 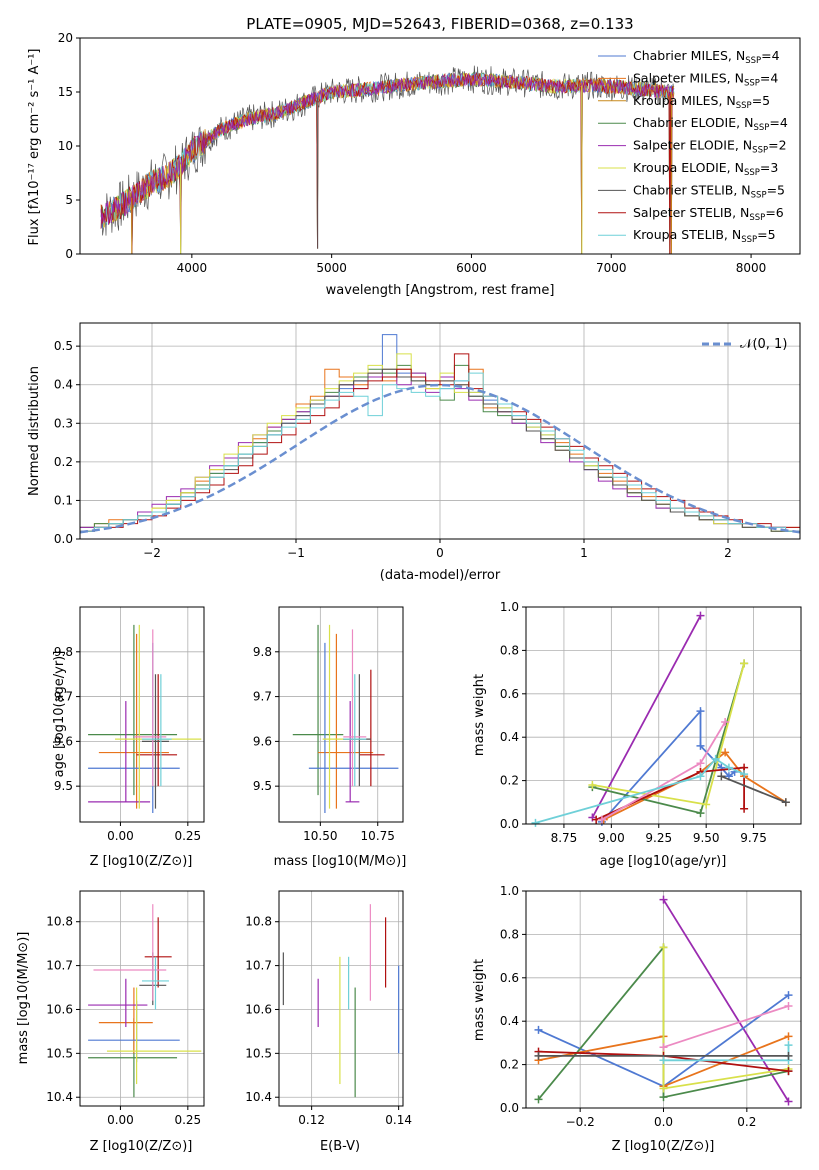 What do you see at coordinates (580, 1122) in the screenshot?
I see `x-tick-label: −0.2` at bounding box center [580, 1122].